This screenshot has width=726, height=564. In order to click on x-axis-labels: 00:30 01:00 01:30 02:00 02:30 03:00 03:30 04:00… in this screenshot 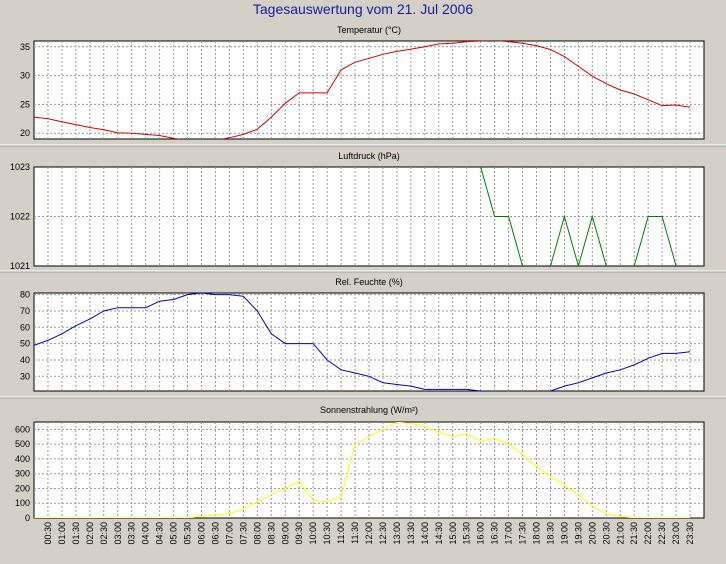, I will do `click(369, 533)`.